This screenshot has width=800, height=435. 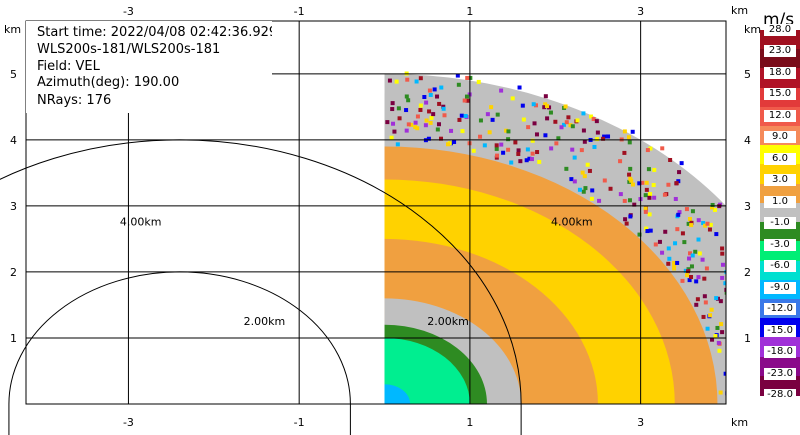 What do you see at coordinates (780, 352) in the screenshot?
I see `colorbar-label: -18.0` at bounding box center [780, 352].